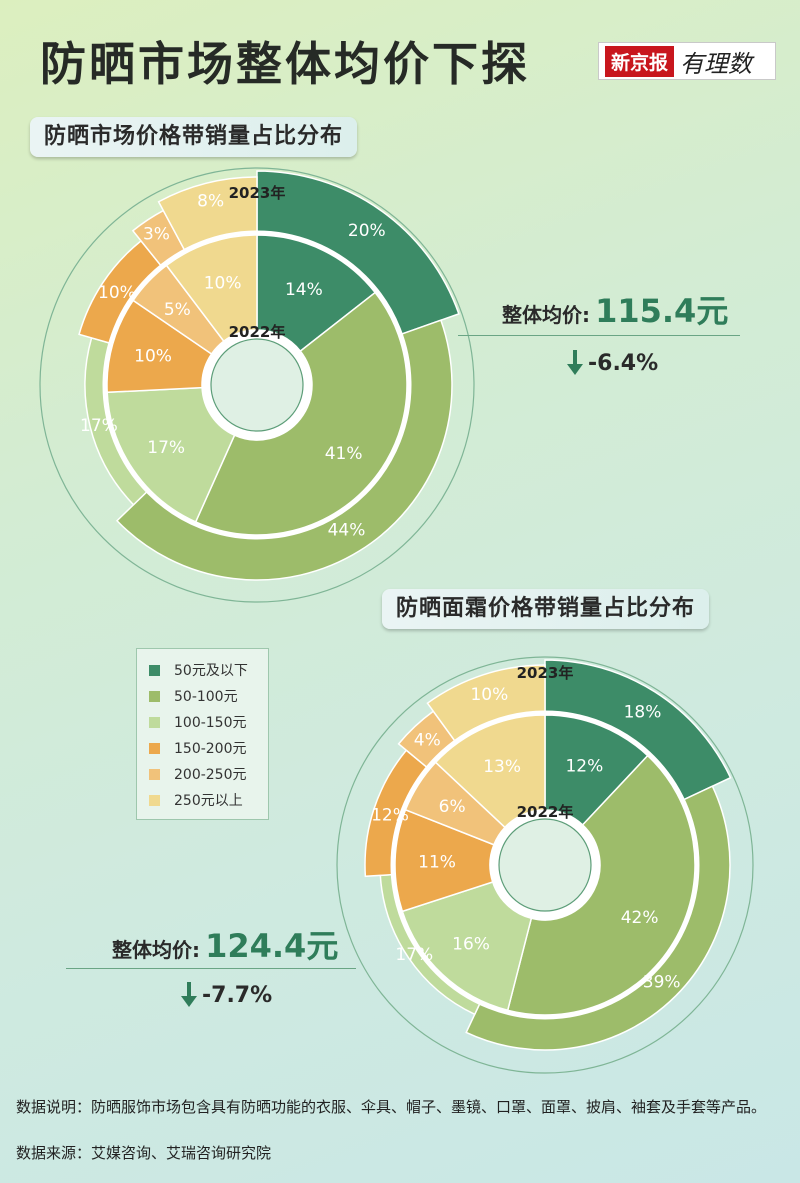  I want to click on chart2-change: -7.7%, so click(226, 995).